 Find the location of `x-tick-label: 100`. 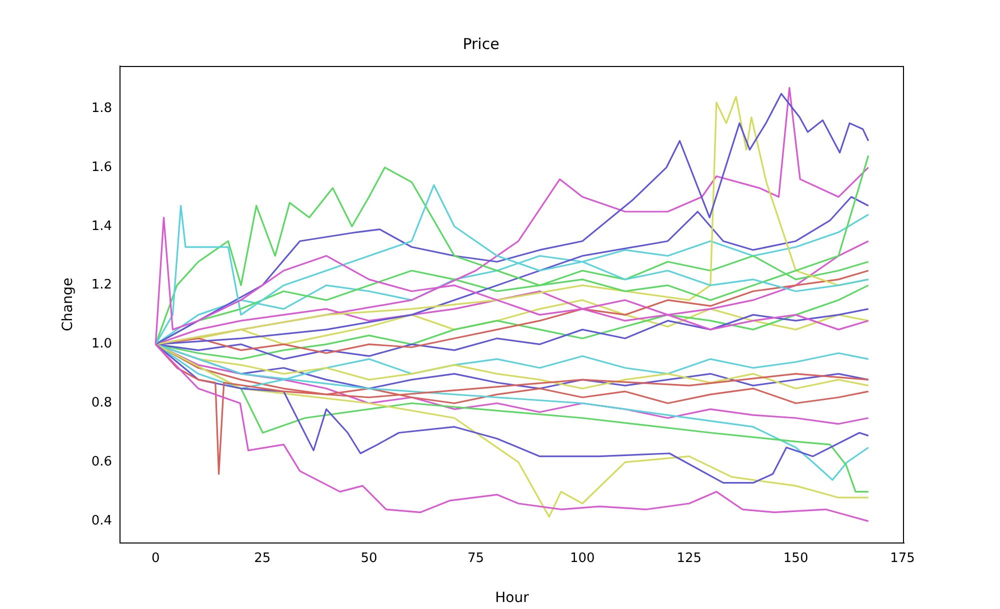

x-tick-label: 100 is located at coordinates (582, 558).